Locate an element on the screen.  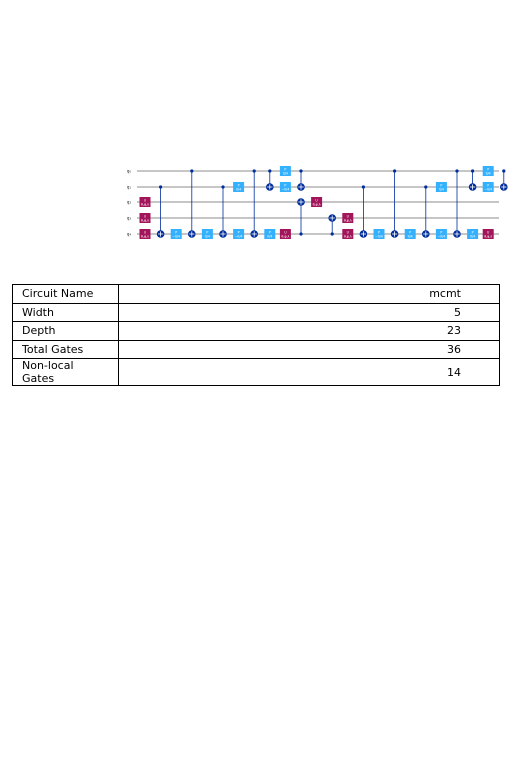
table-row: Depth 23 is located at coordinates (256, 331).